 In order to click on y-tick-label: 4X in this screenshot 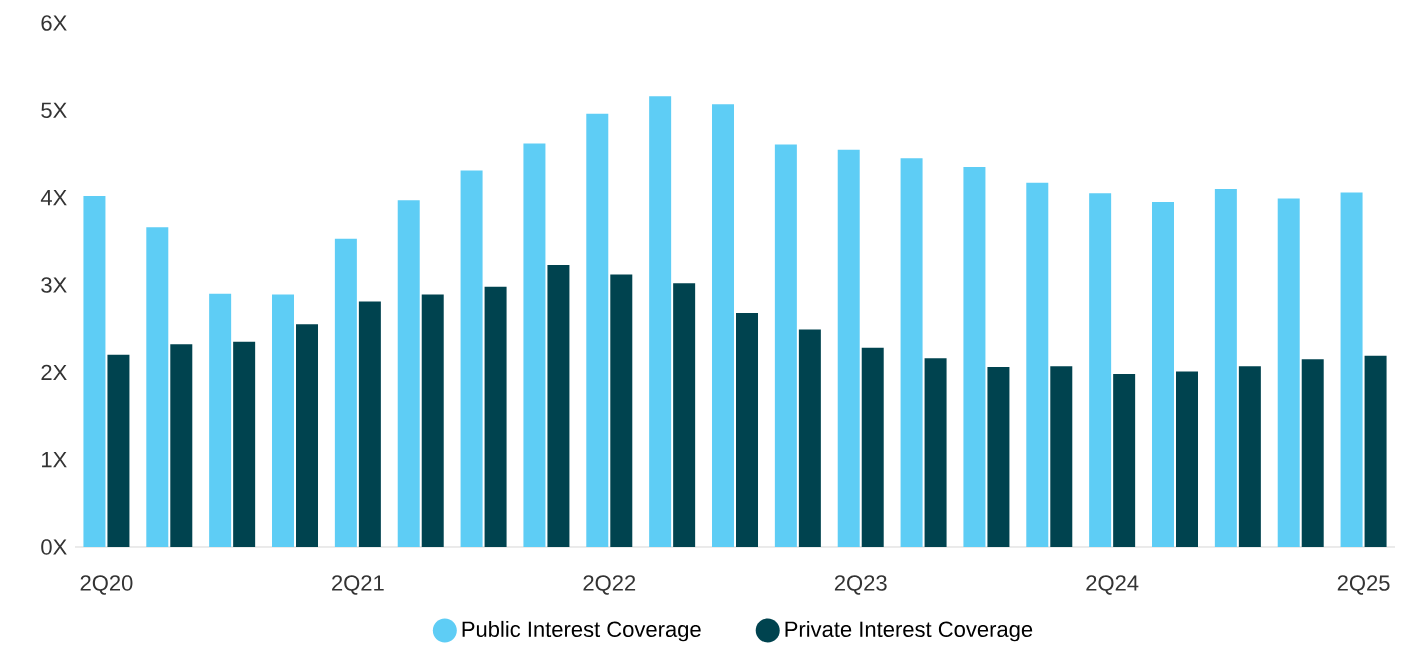, I will do `click(53, 198)`.